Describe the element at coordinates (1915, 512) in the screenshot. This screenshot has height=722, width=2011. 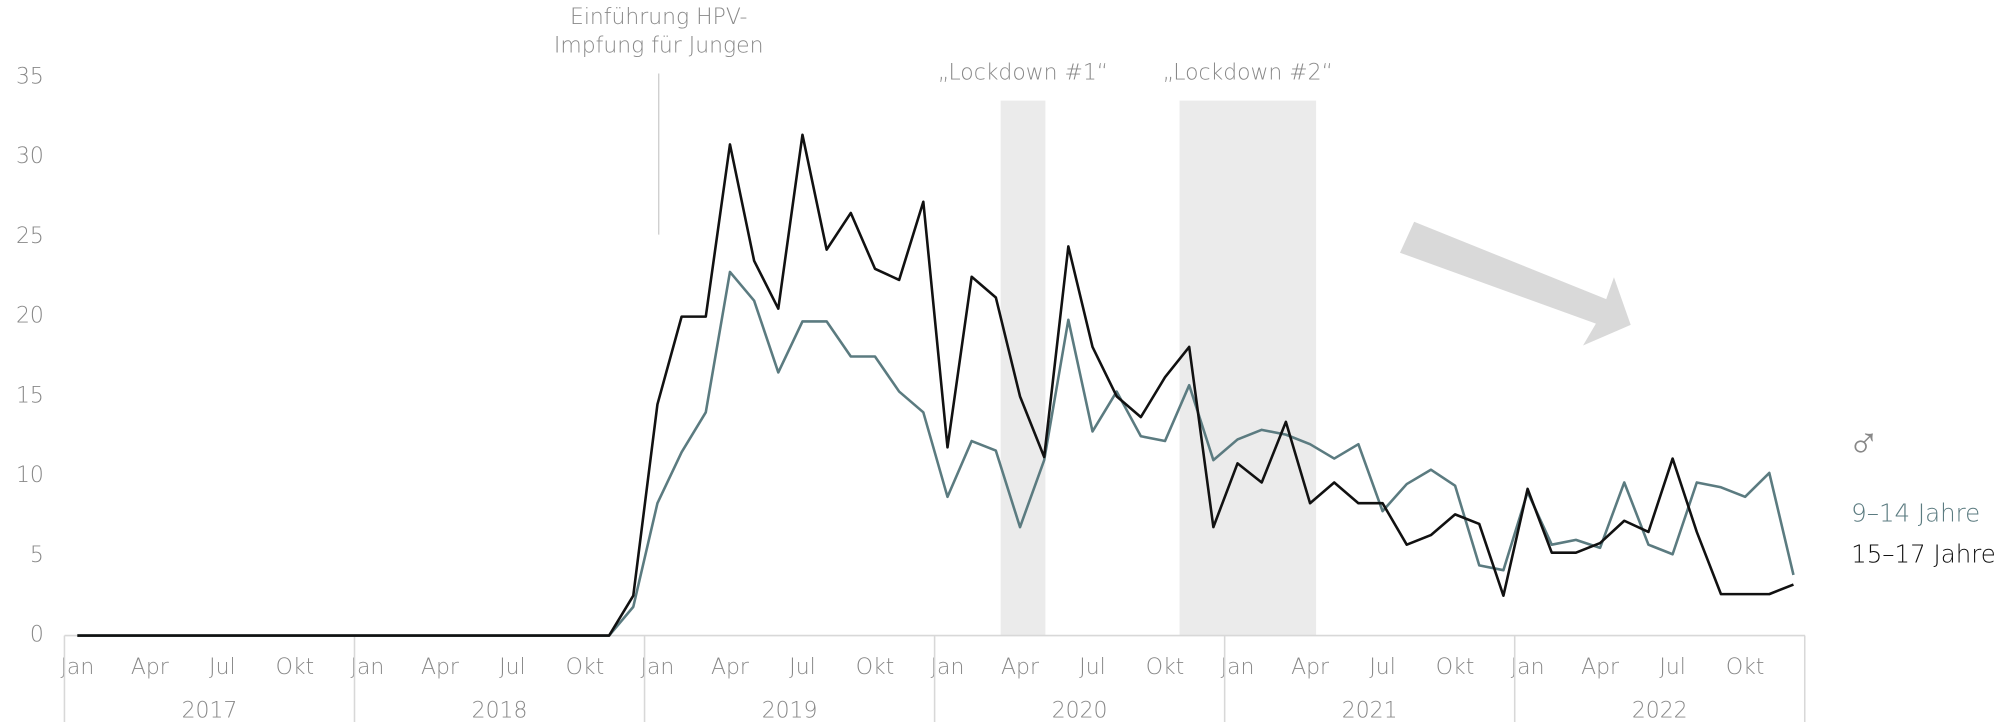
I see `legend-entry: 9–14 Jahre` at that location.